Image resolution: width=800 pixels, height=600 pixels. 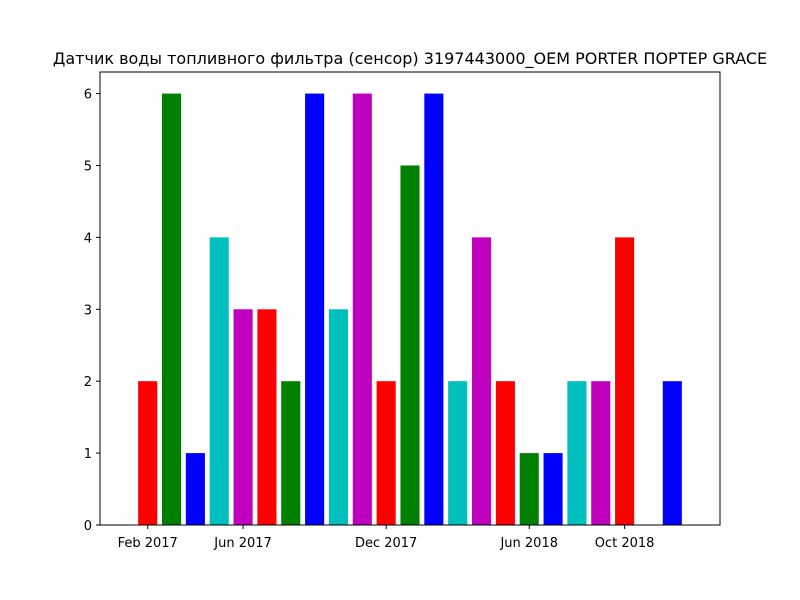 I want to click on y-tick-label: 0, so click(x=88, y=526).